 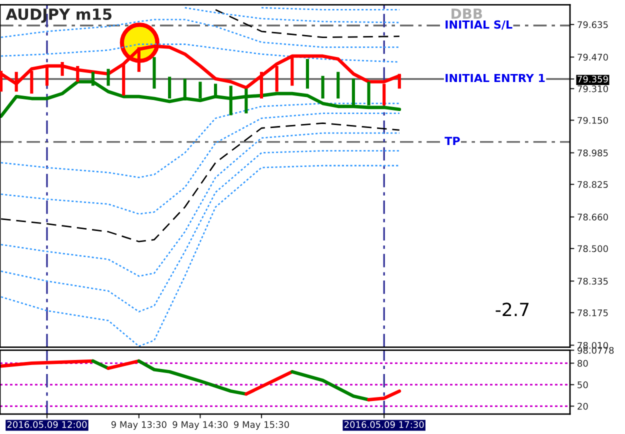 I want to click on y-tick-label: 79.310, so click(x=593, y=88).